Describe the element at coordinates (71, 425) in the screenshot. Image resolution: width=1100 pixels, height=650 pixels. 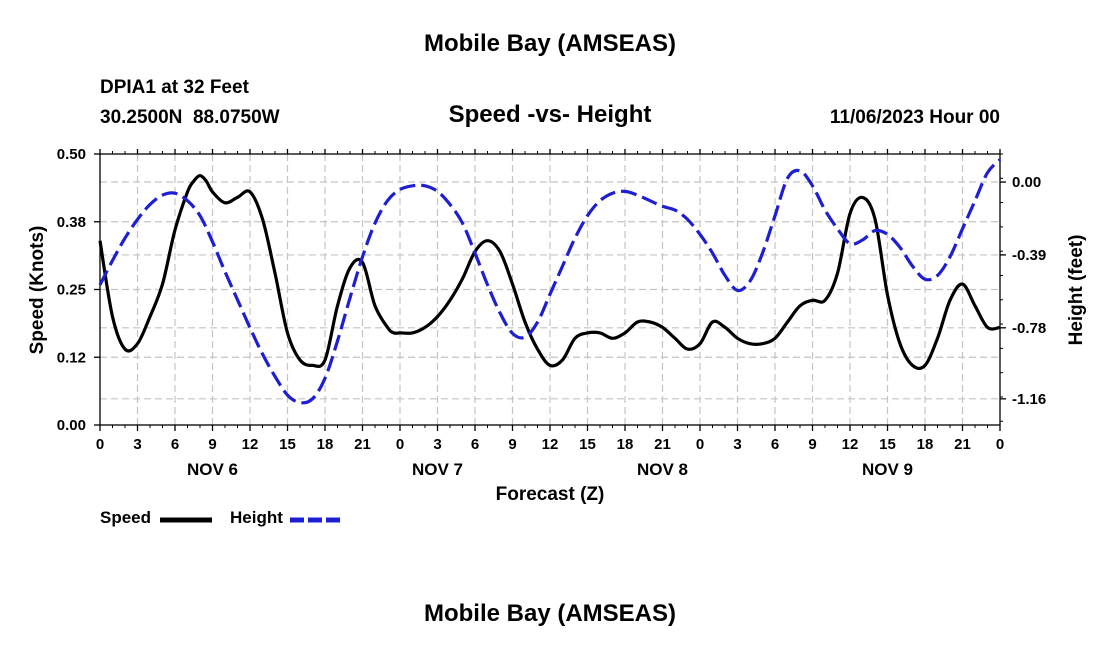
I see `y-tick-label: 0.00` at that location.